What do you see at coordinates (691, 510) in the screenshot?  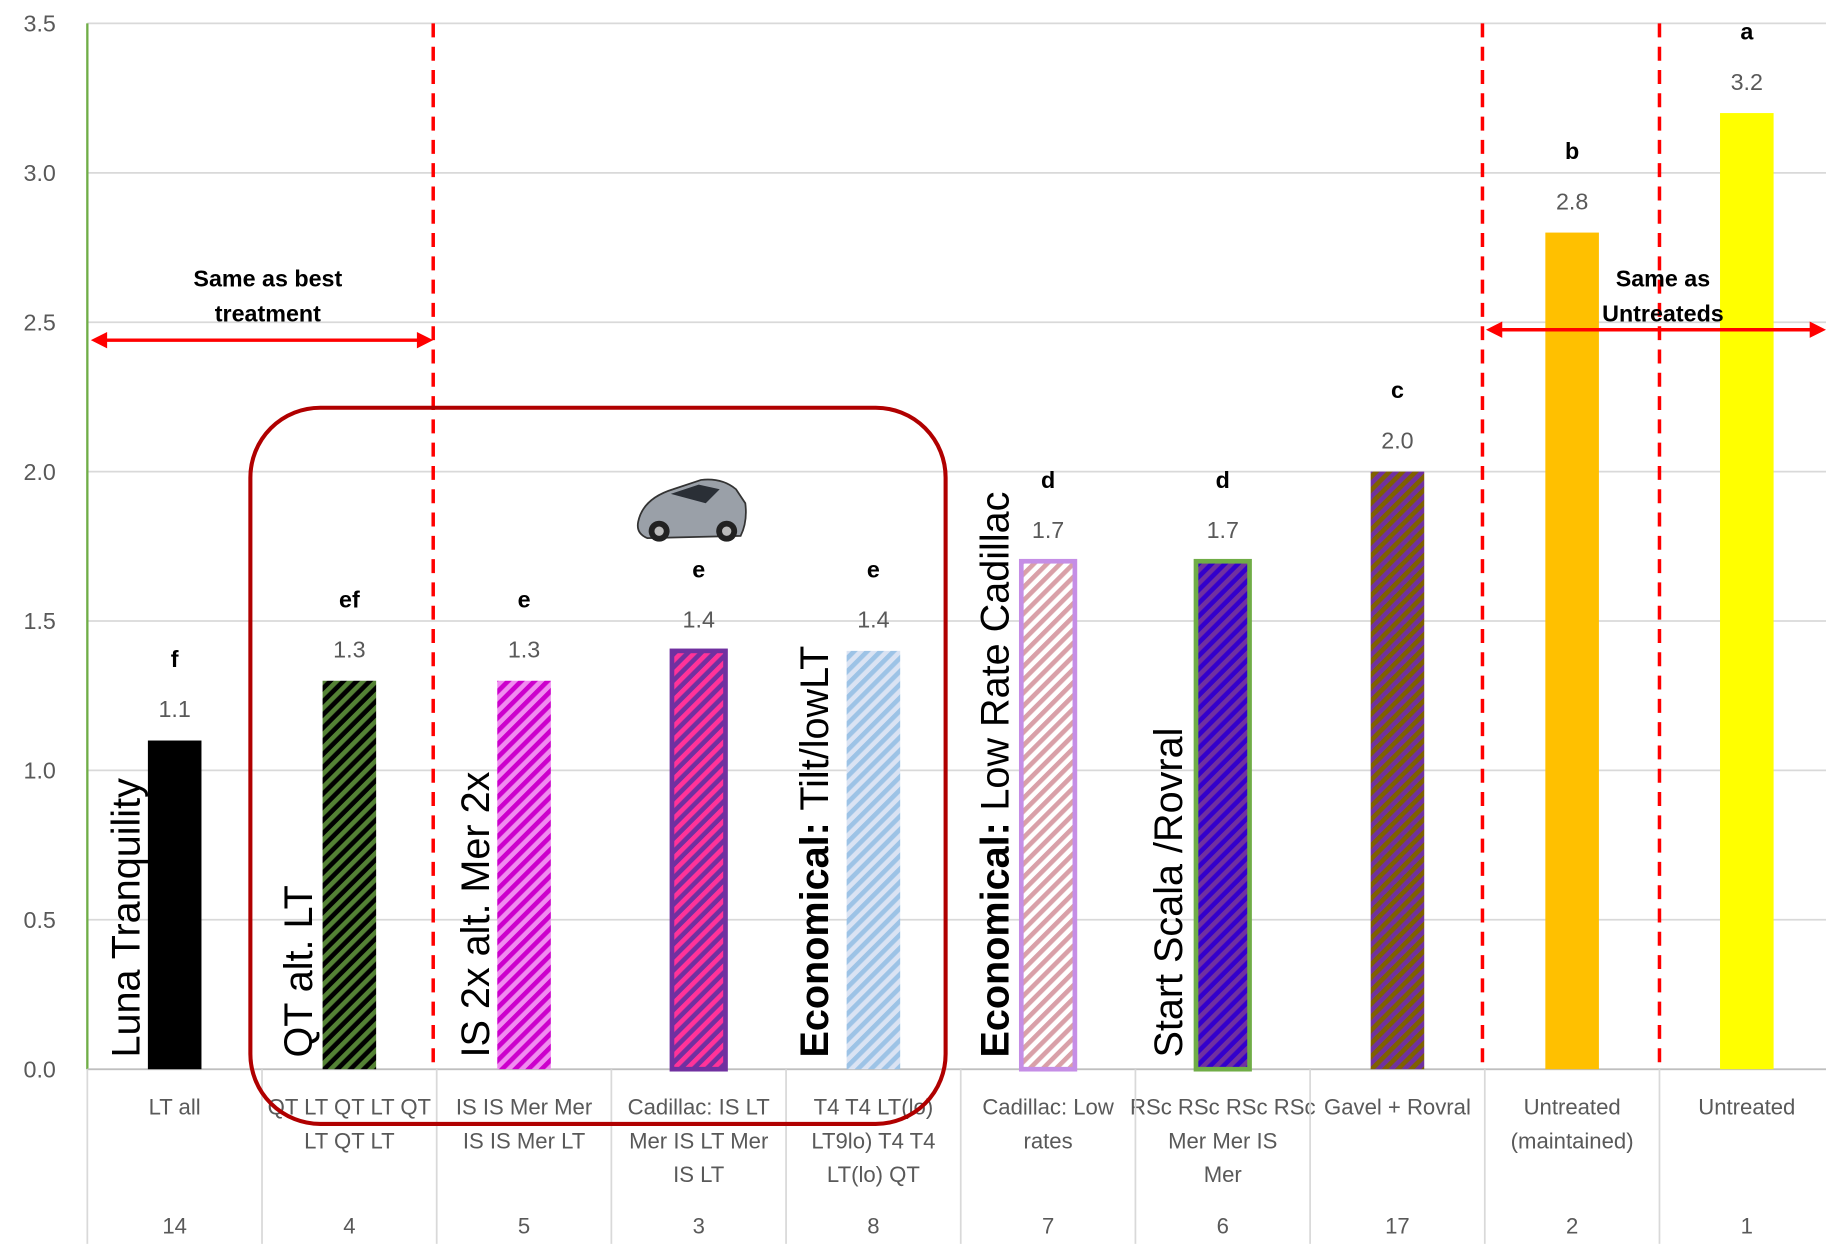 I see `car-icon` at bounding box center [691, 510].